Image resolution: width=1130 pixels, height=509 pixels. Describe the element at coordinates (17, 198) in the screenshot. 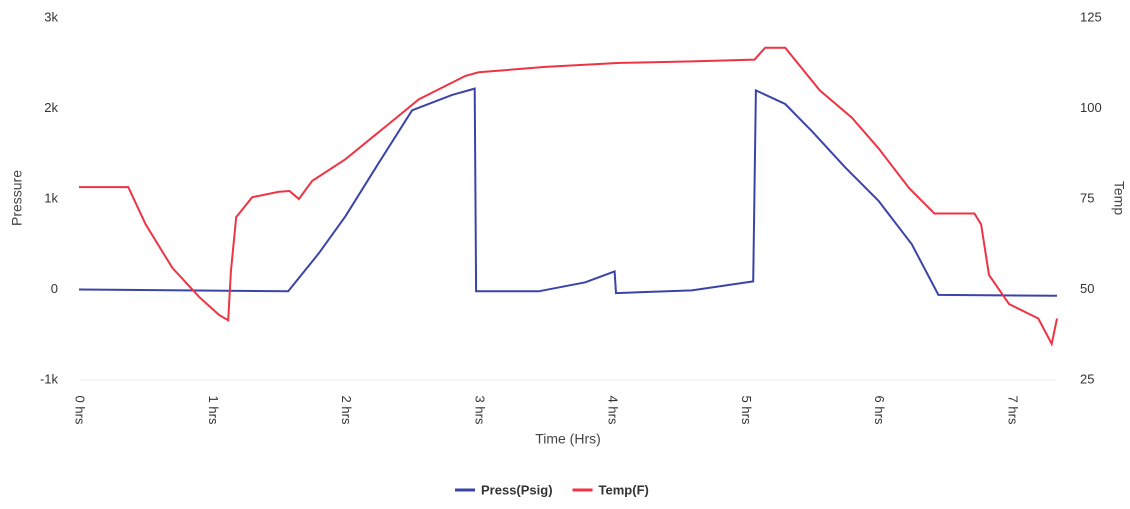

I see `y-axis-title: Pressure` at that location.